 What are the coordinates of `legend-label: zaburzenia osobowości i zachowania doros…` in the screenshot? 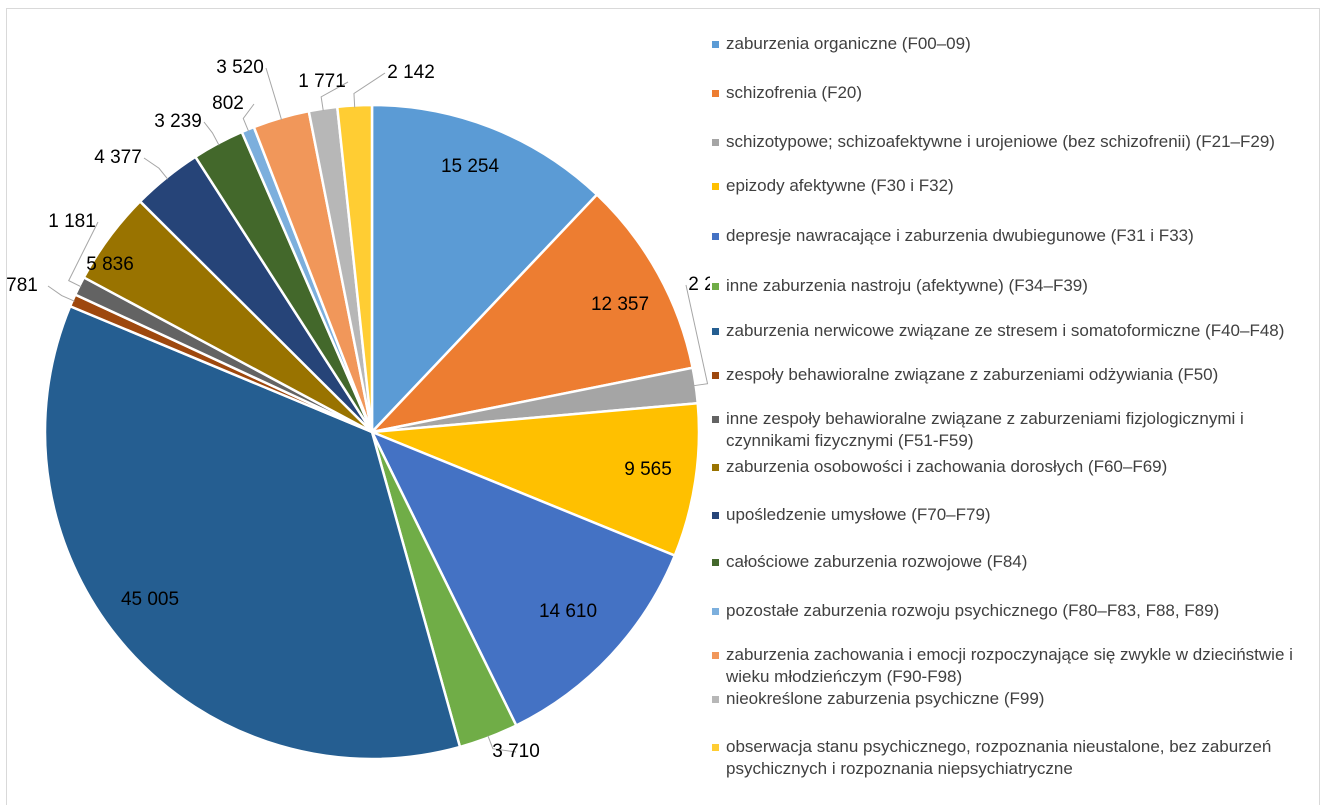 It's located at (947, 466).